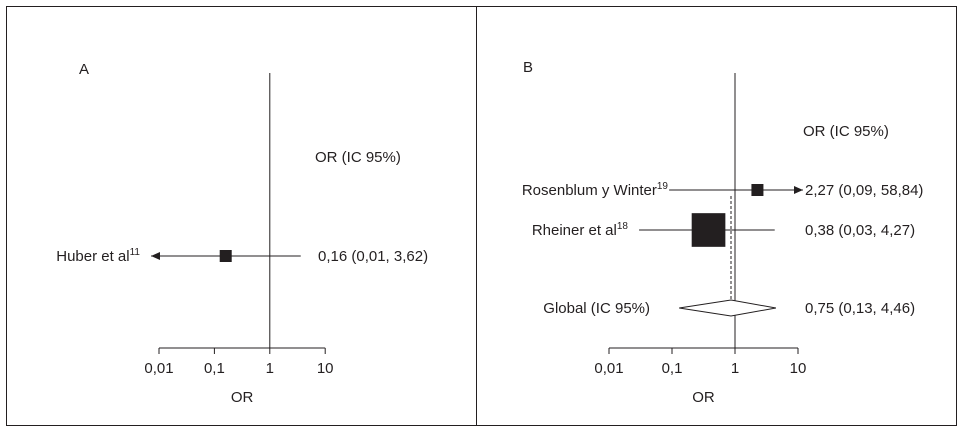  Describe the element at coordinates (727, 308) in the screenshot. I see `panel-b-pooled-diamond` at that location.